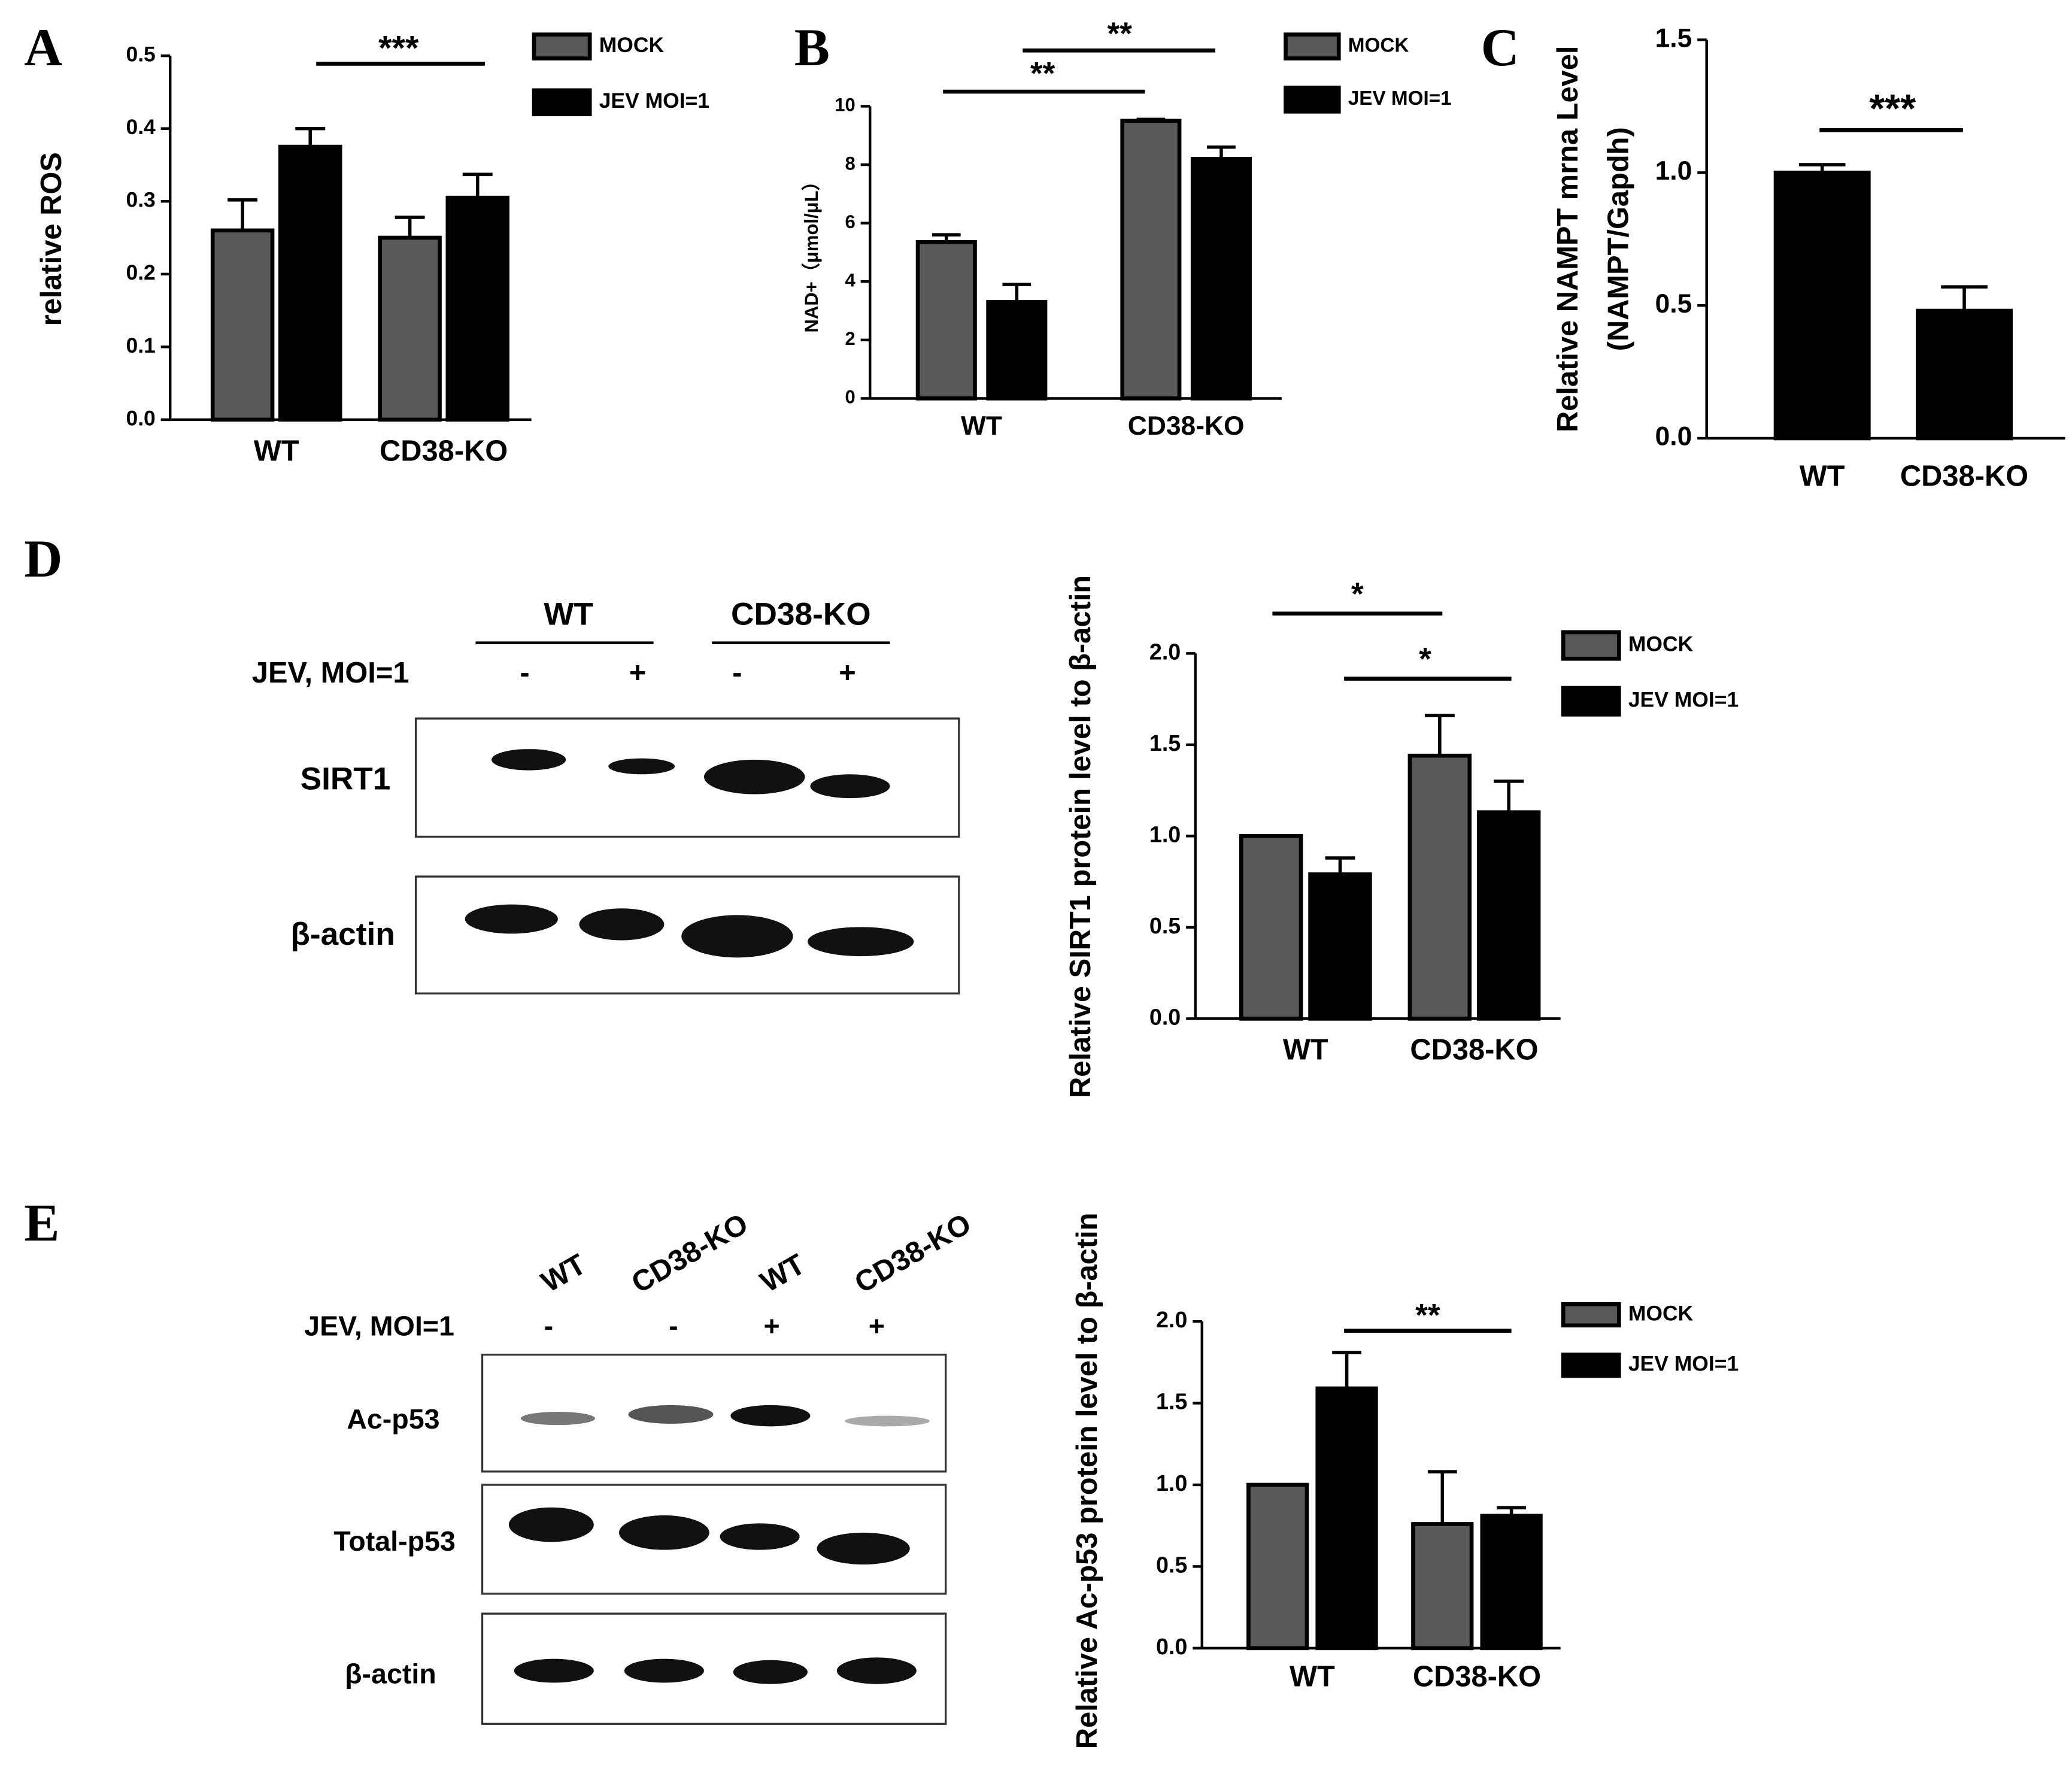 This screenshot has height=1777, width=2072. What do you see at coordinates (783, 1273) in the screenshot?
I see `lane-label: WT` at bounding box center [783, 1273].